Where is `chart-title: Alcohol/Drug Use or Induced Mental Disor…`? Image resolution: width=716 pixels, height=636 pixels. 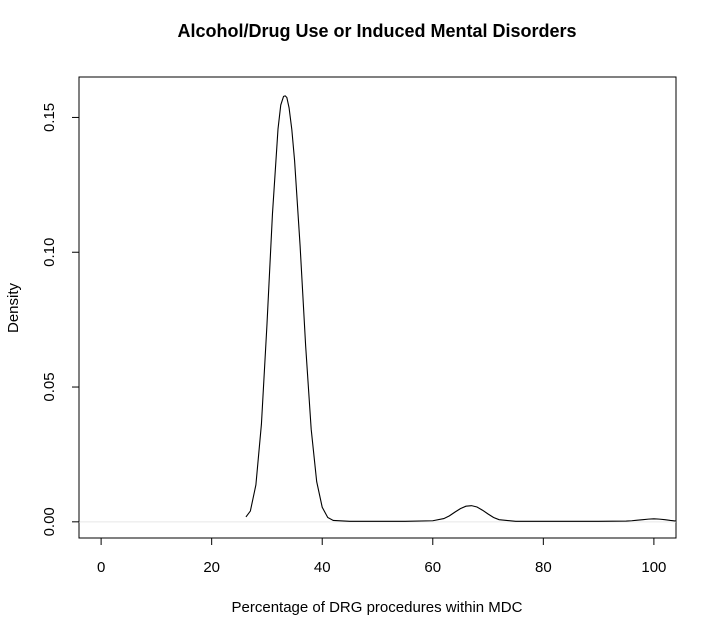
chart-title: Alcohol/Drug Use or Induced Mental Disor… is located at coordinates (376, 31).